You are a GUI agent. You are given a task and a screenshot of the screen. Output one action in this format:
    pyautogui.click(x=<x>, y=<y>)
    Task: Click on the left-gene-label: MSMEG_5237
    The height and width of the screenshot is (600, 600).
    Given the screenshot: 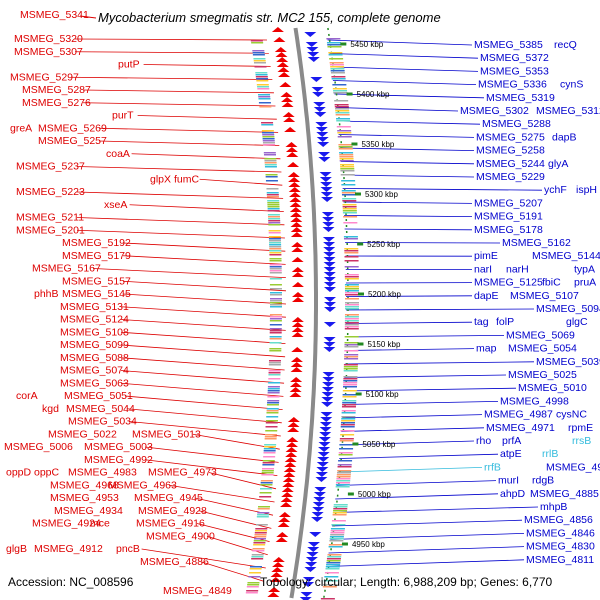 What is the action you would take?
    pyautogui.click(x=50, y=167)
    